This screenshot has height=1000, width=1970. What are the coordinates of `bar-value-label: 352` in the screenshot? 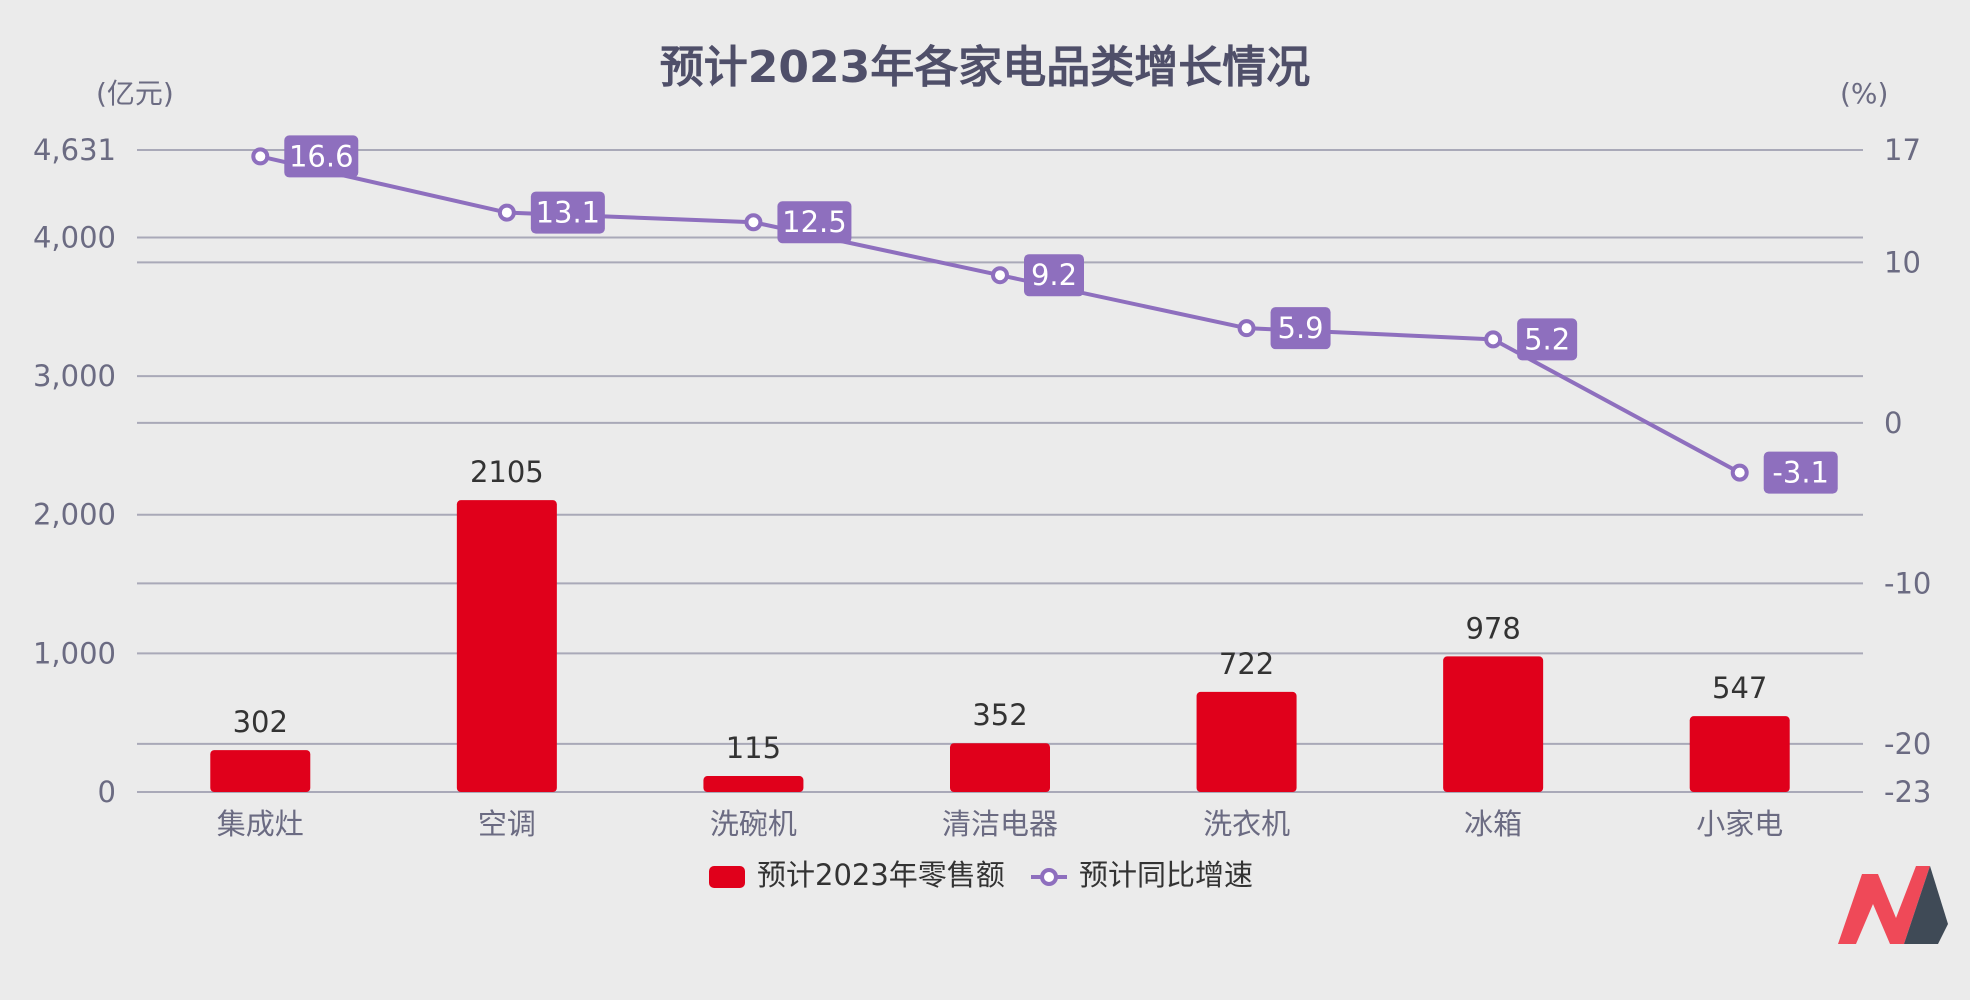 It's located at (999, 715).